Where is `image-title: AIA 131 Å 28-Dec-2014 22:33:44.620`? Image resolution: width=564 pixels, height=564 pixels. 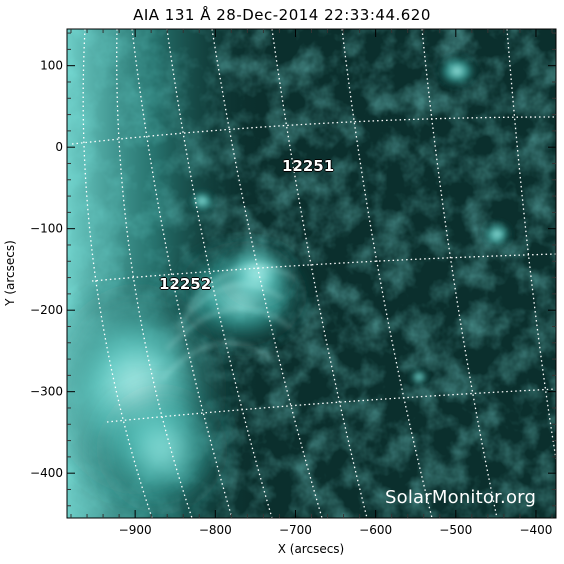 image-title: AIA 131 Å 28-Dec-2014 22:33:44.620 is located at coordinates (282, 15).